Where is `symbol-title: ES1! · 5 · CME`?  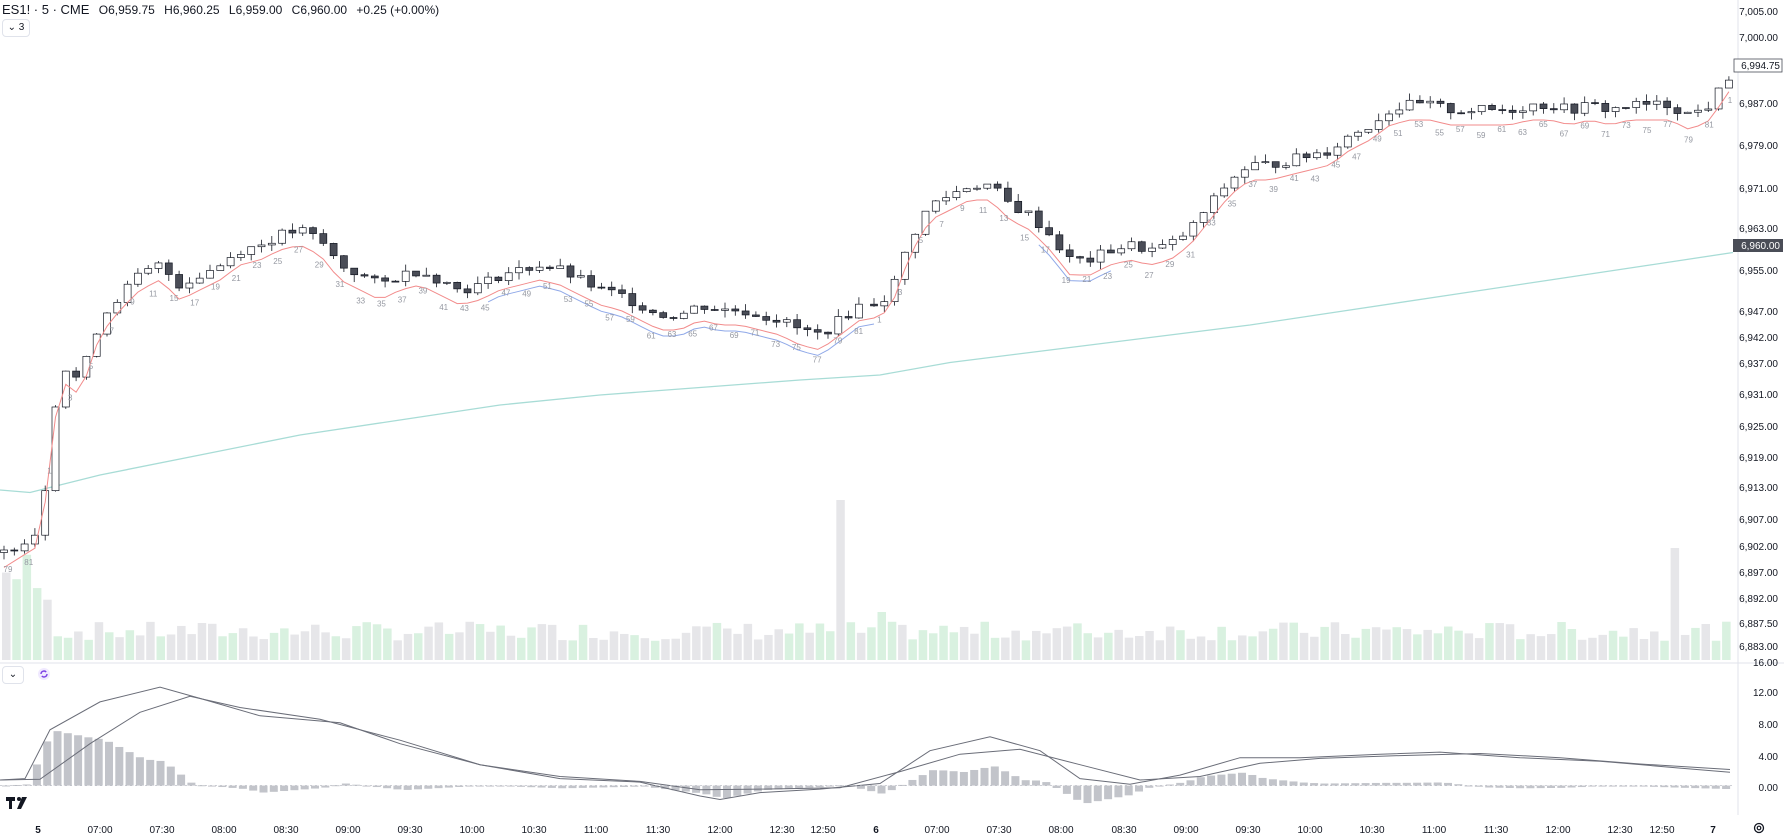
symbol-title: ES1! · 5 · CME is located at coordinates (46, 9).